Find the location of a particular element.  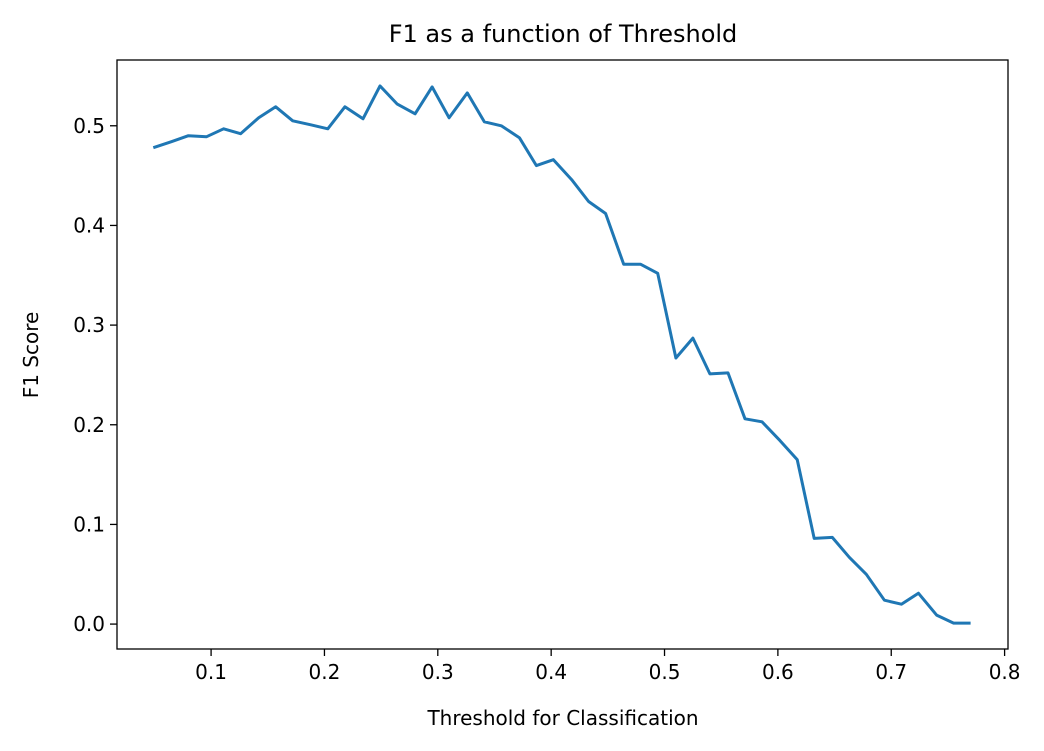

y-tick-label: 0.0 is located at coordinates (89, 624).